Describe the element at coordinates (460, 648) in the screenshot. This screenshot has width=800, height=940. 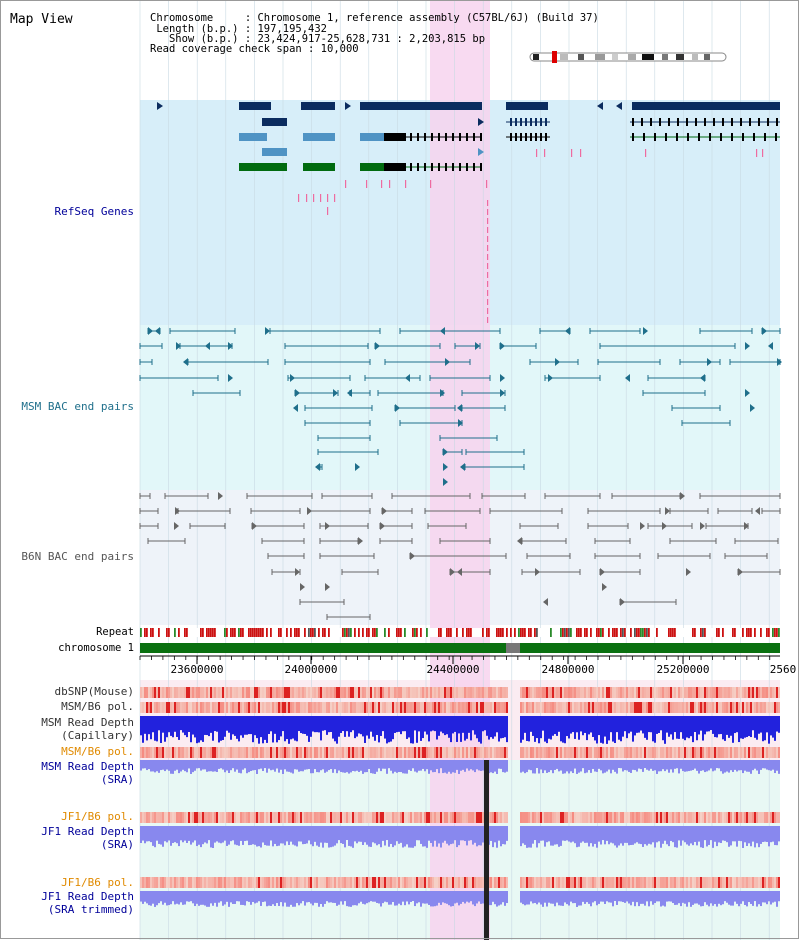
I see `chromosome-bar` at that location.